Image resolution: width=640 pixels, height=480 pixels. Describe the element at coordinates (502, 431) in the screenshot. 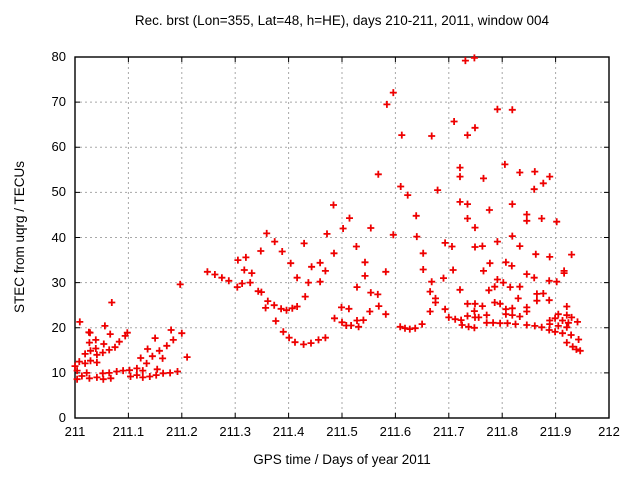

I see `x-tick-label: 211.8` at that location.